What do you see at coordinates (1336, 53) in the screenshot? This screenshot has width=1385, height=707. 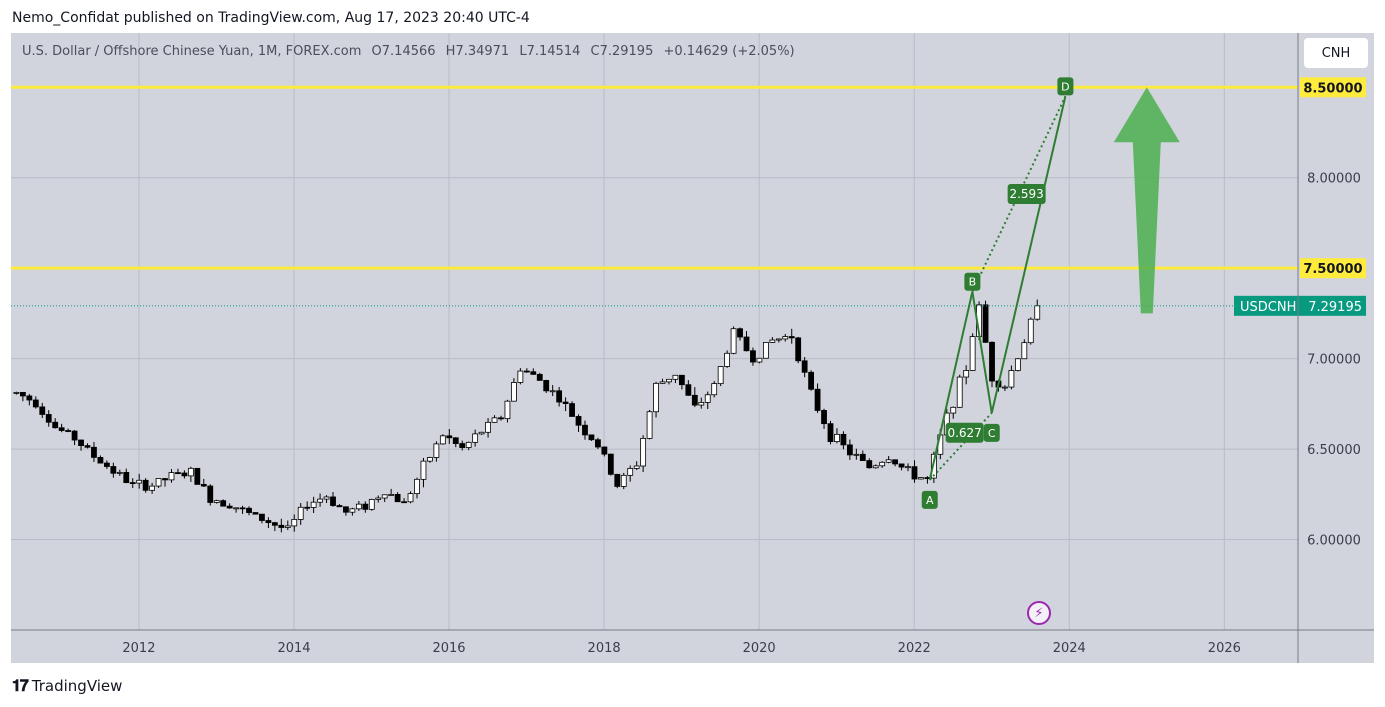 I see `currency-button: CNH` at bounding box center [1336, 53].